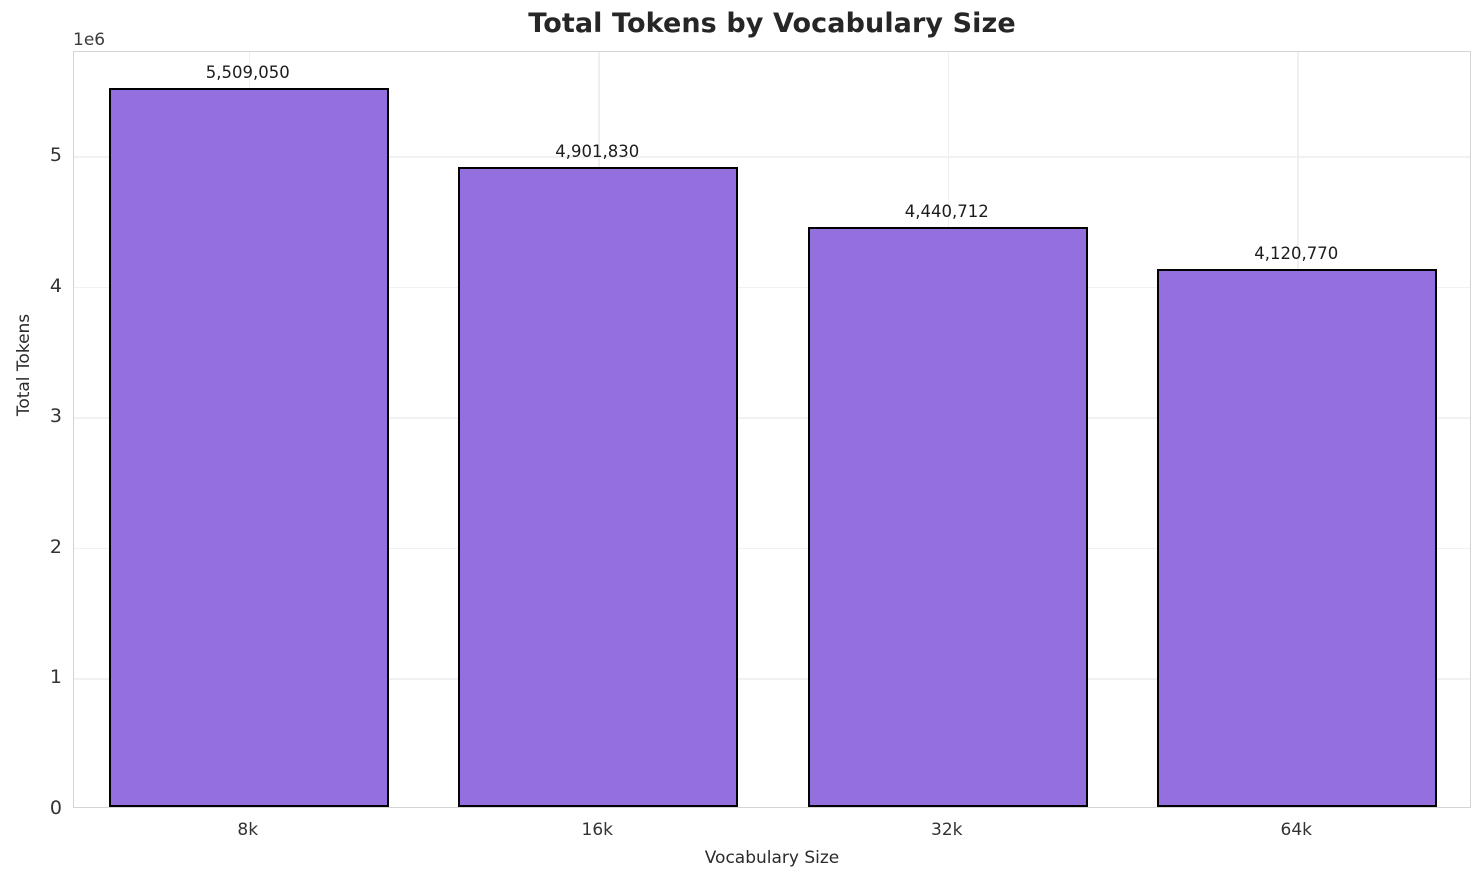 The height and width of the screenshot is (885, 1483). What do you see at coordinates (55, 416) in the screenshot?
I see `y-tick-label: 3` at bounding box center [55, 416].